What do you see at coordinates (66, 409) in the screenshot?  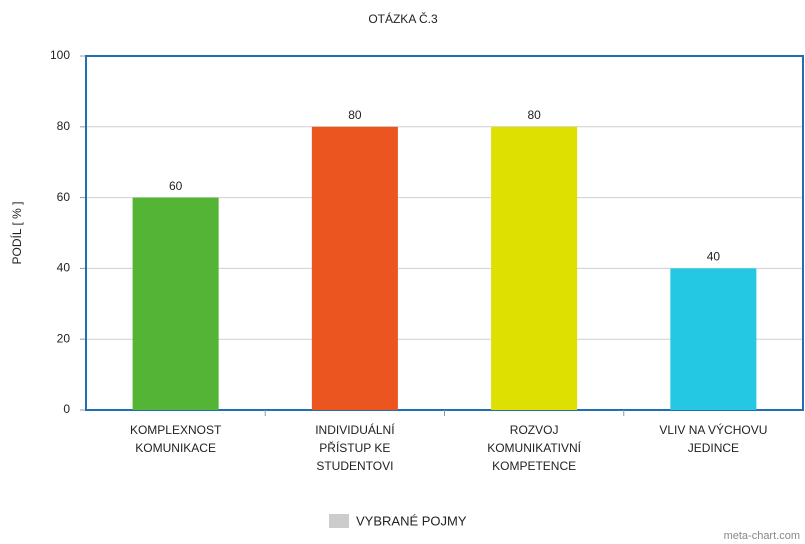 I see `y-tick-label: 0` at bounding box center [66, 409].